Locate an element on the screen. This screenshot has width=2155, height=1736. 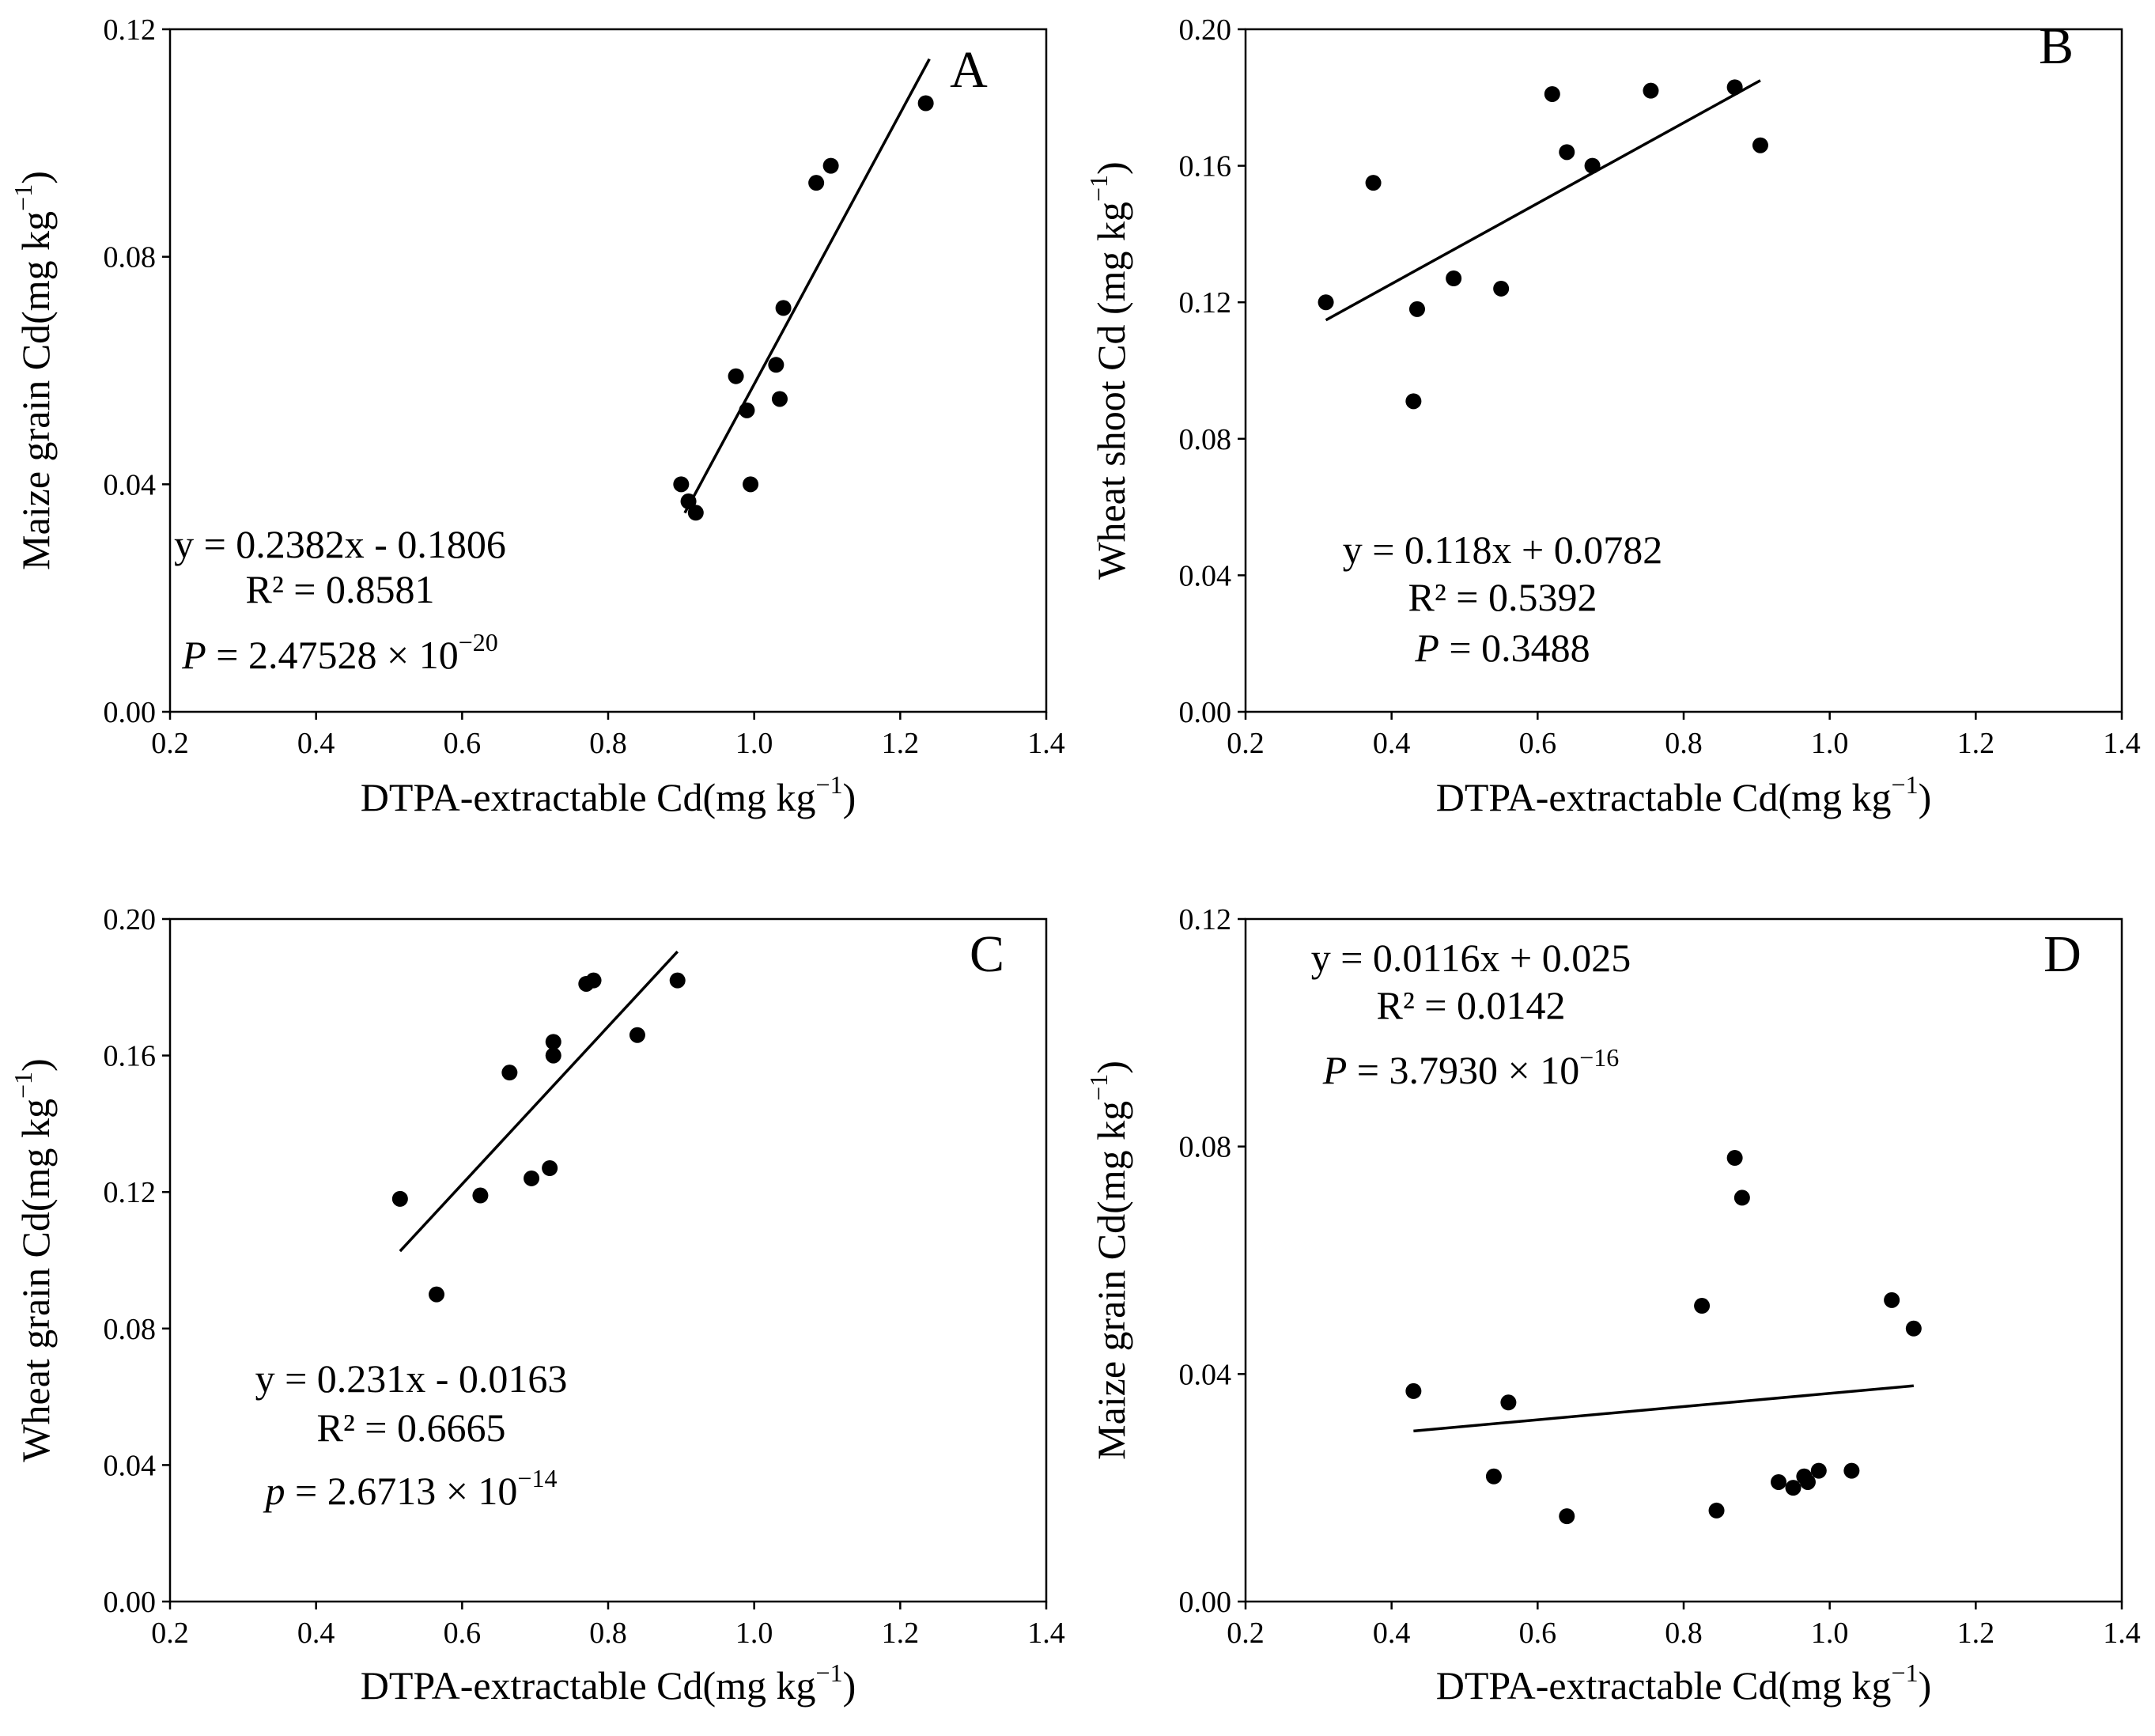
regression-equation: y = 0.231x - 0.0163 is located at coordinates (411, 1379).